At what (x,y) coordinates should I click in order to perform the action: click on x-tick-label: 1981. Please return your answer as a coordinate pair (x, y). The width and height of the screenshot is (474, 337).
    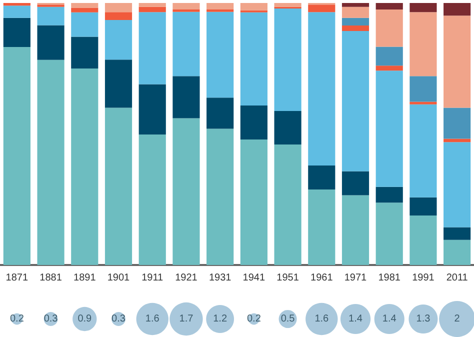
    Looking at the image, I should click on (389, 278).